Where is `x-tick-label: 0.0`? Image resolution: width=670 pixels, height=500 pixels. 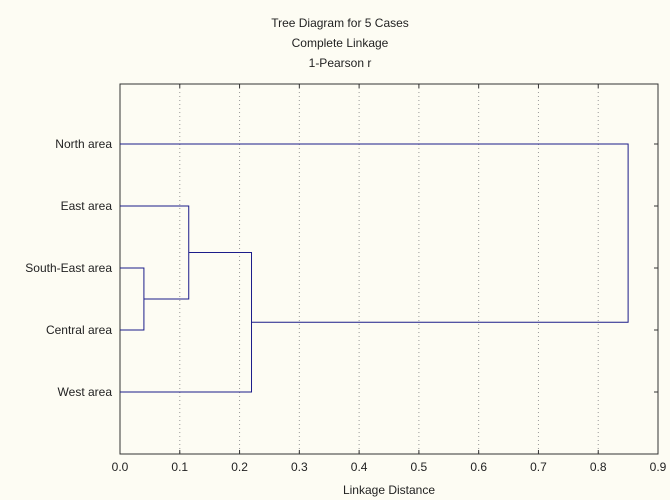 x-tick-label: 0.0 is located at coordinates (120, 467).